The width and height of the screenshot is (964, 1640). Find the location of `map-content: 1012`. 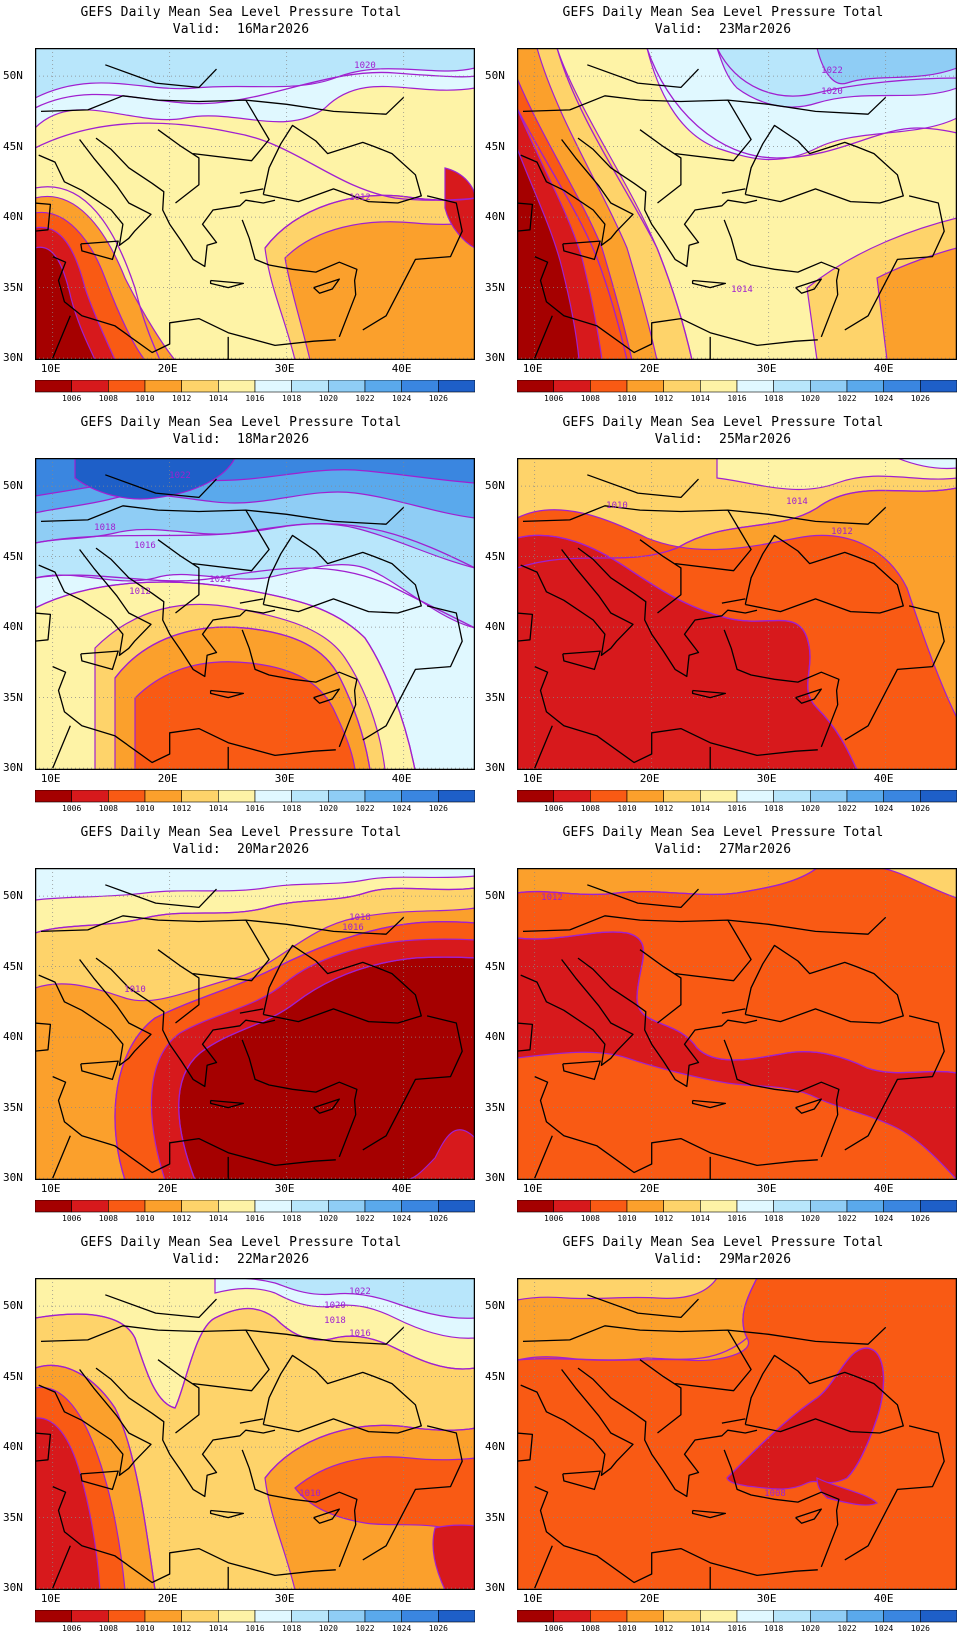

map-content: 1012 is located at coordinates (737, 1024).